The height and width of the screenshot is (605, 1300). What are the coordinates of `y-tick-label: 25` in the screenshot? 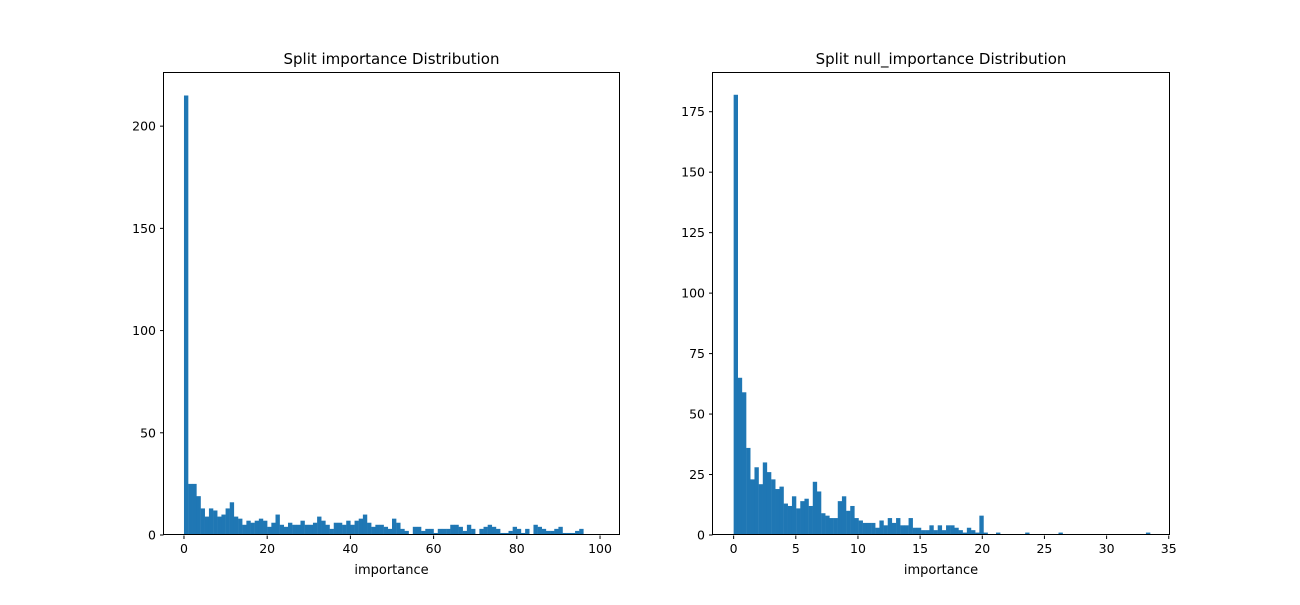 It's located at (697, 474).